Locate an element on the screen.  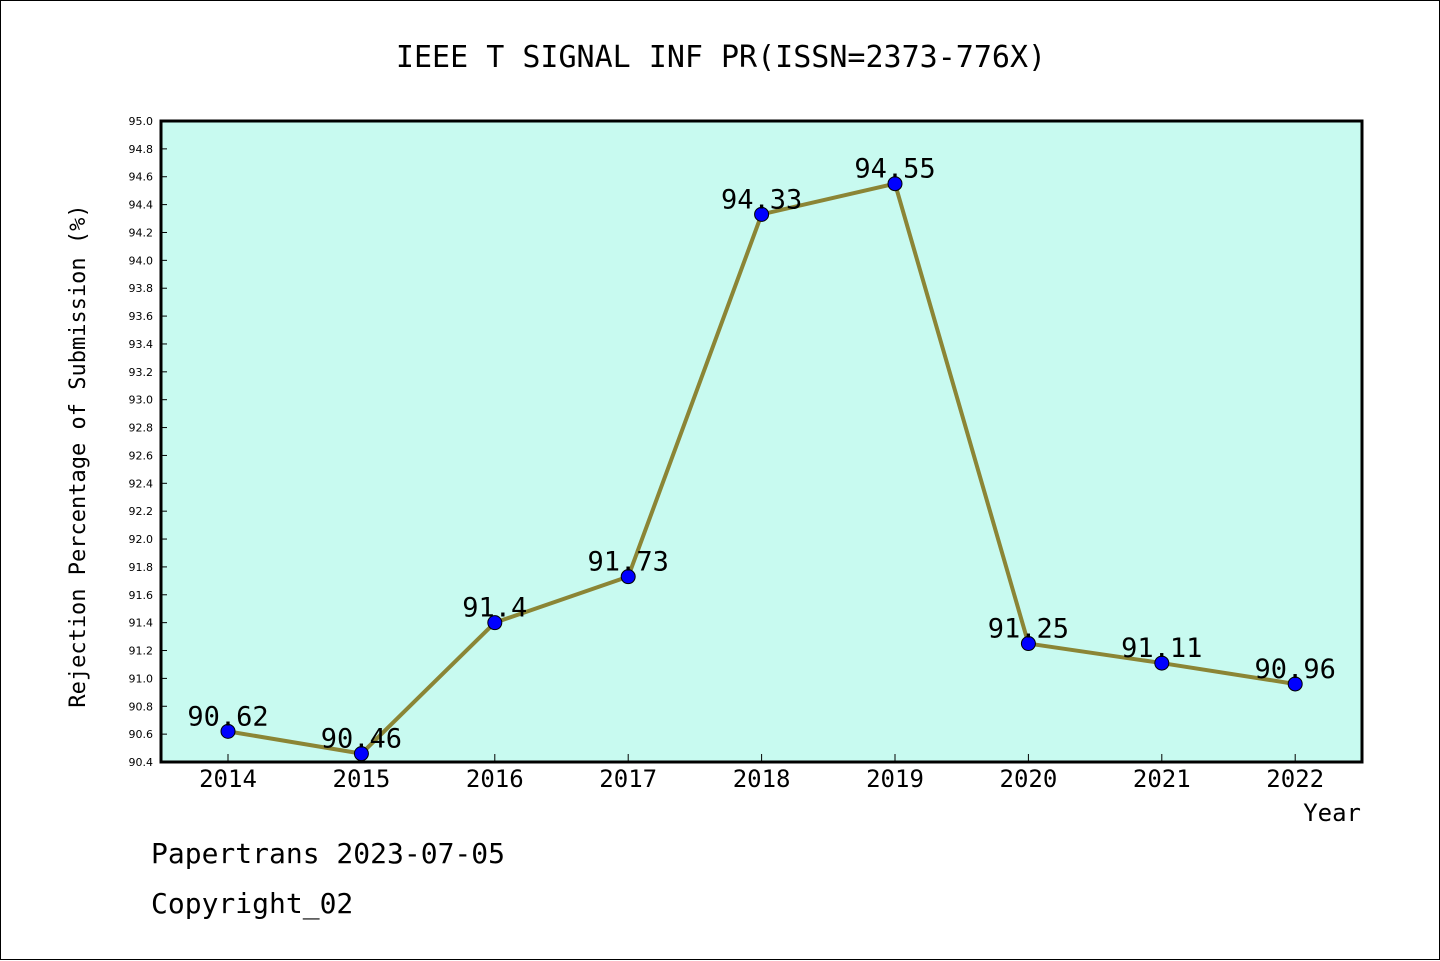
y-tick-label: 91.2 is located at coordinates (141, 651).